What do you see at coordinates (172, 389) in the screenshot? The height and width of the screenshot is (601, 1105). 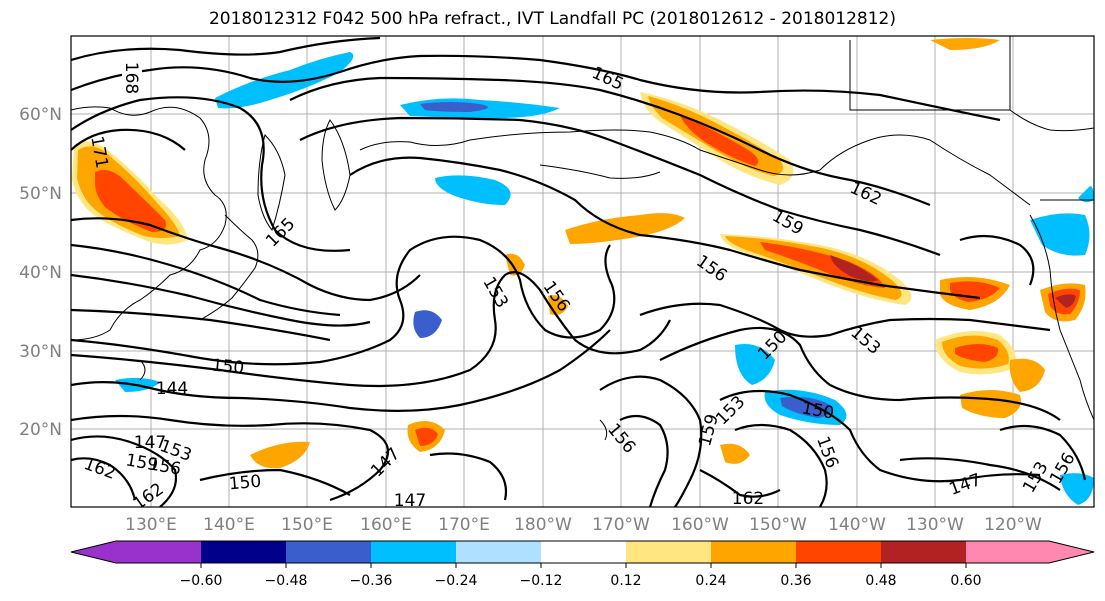 I see `contour-label: 144` at bounding box center [172, 389].